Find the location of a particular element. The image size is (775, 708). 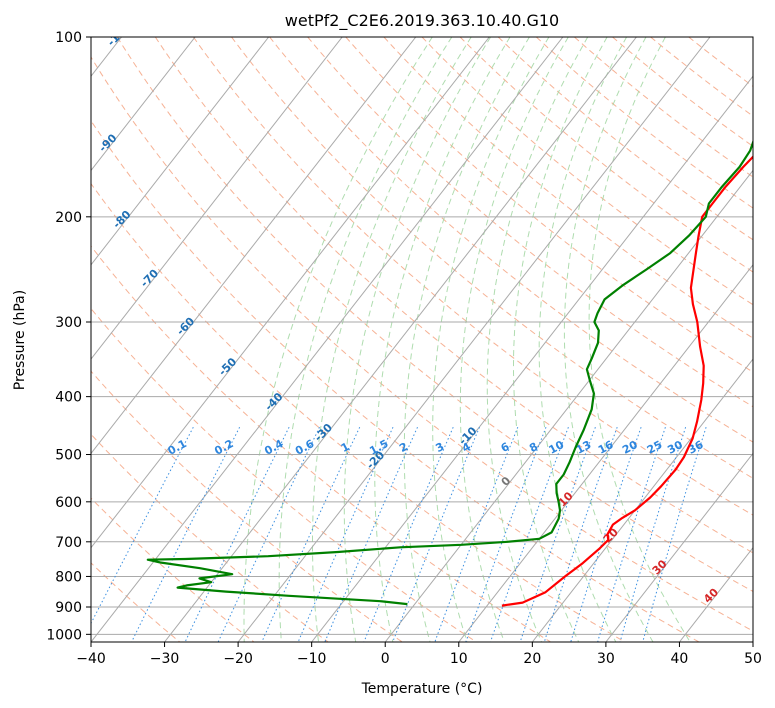

x-tick-label: 30 is located at coordinates (606, 659).